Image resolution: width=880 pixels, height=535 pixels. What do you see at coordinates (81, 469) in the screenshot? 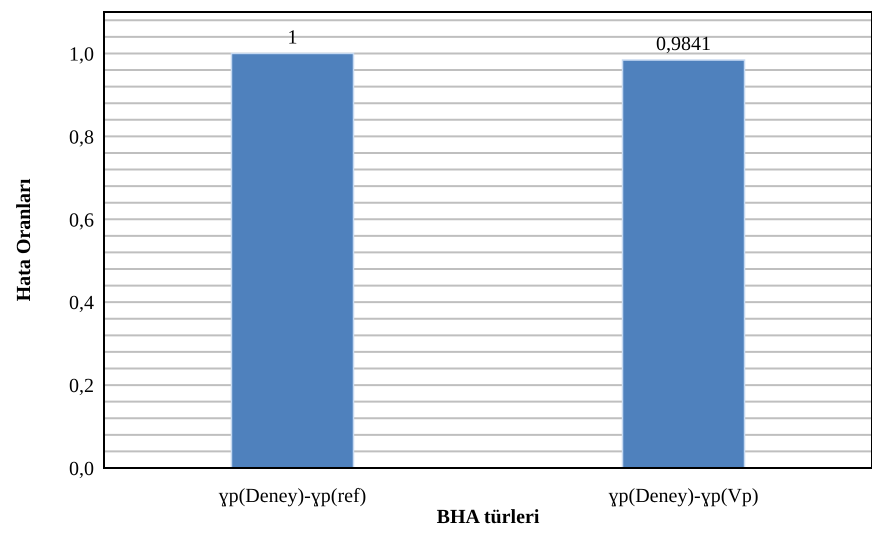
I see `y-tick-label: 0,0` at bounding box center [81, 469].